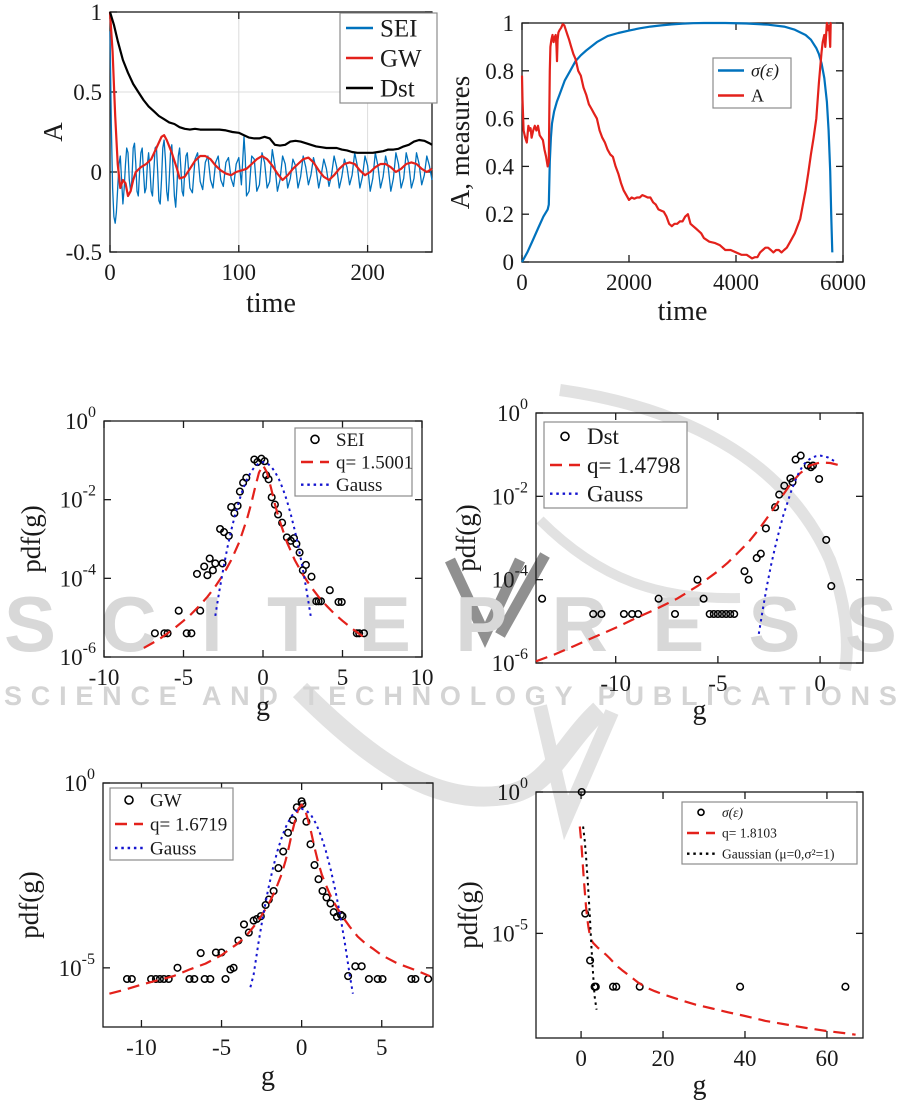 The width and height of the screenshot is (901, 1102). Describe the element at coordinates (374, 462) in the screenshot. I see `svg-text: q= 1.5001` at that location.